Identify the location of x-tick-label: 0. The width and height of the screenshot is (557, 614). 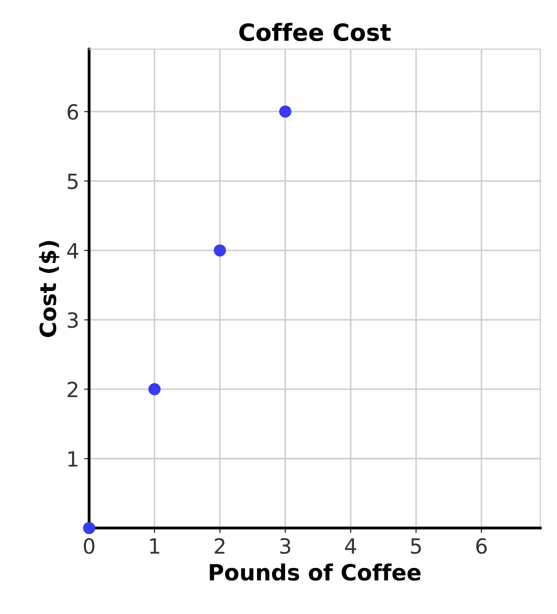
(89, 546).